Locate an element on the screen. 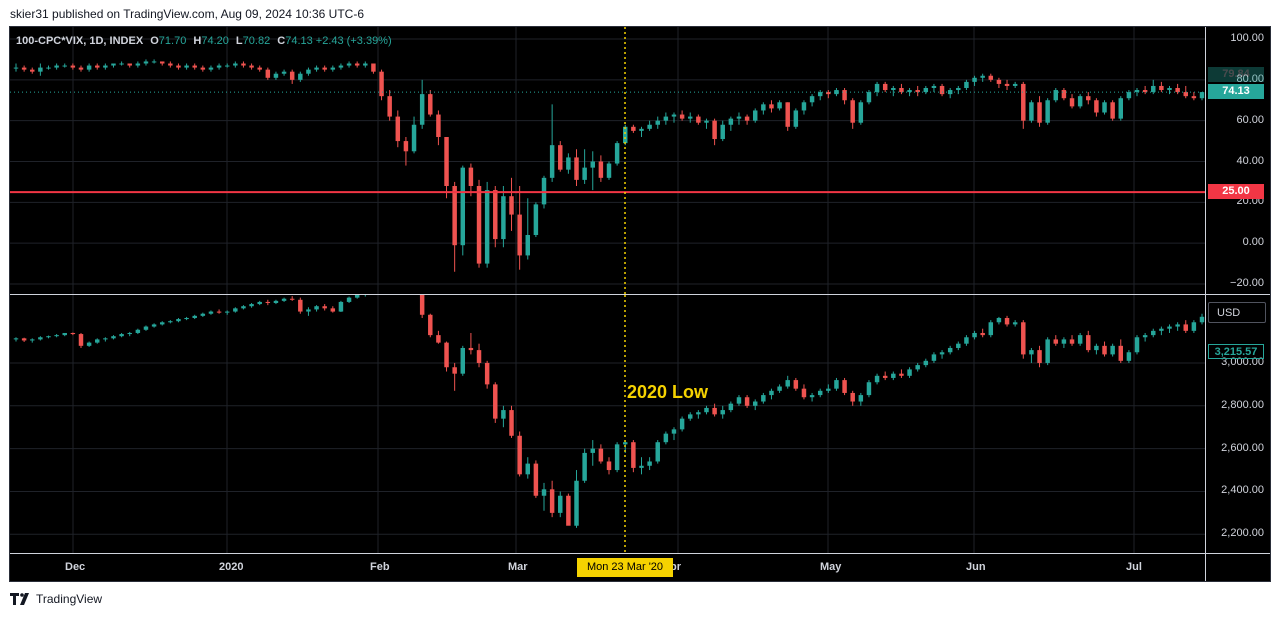 The height and width of the screenshot is (617, 1281). annotation-2020-low: 2020 Low is located at coordinates (668, 392).